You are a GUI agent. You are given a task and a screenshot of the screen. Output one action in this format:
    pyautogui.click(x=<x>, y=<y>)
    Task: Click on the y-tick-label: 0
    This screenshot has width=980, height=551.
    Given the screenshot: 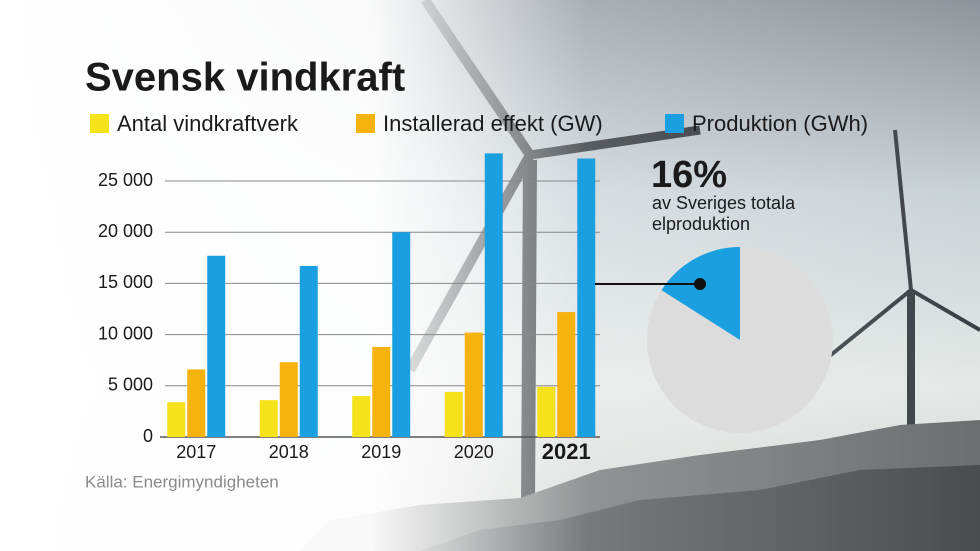 What is the action you would take?
    pyautogui.click(x=148, y=436)
    